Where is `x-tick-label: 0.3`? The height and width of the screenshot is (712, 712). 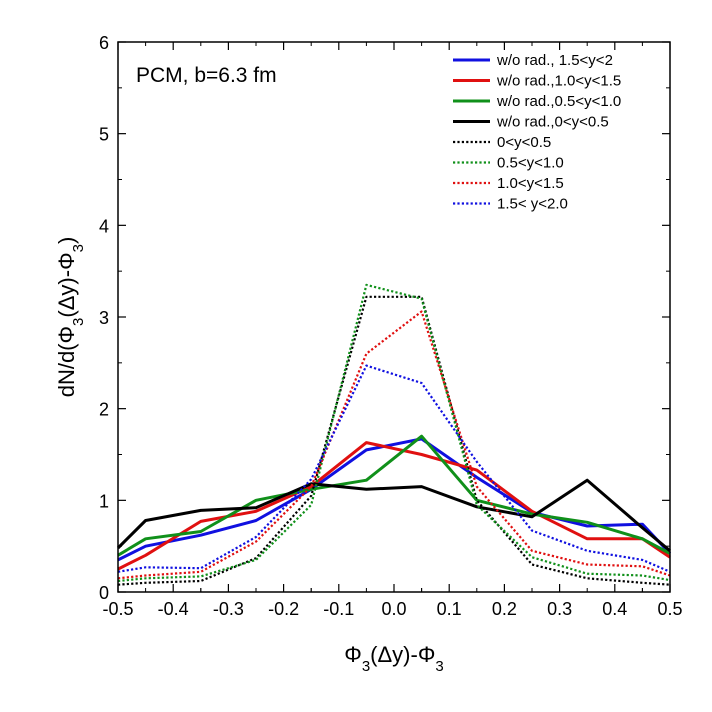 x-tick-label: 0.3 is located at coordinates (559, 609).